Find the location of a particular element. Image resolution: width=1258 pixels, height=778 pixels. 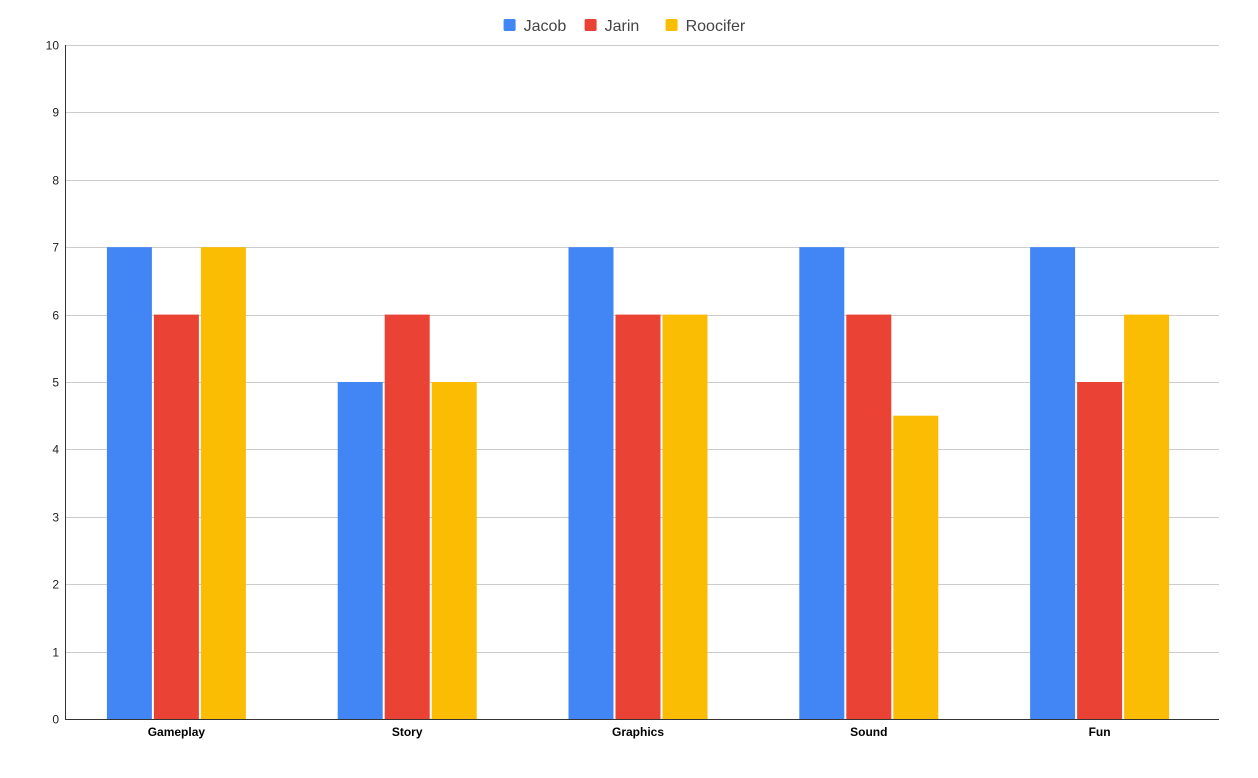

legend: Jacob Jarin Roocifer is located at coordinates (624, 26).